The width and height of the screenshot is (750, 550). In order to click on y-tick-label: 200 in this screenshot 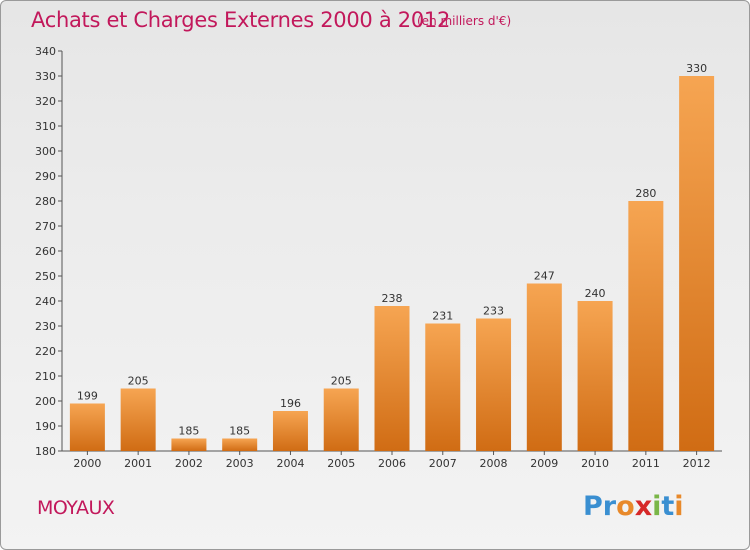, I will do `click(45, 401)`.